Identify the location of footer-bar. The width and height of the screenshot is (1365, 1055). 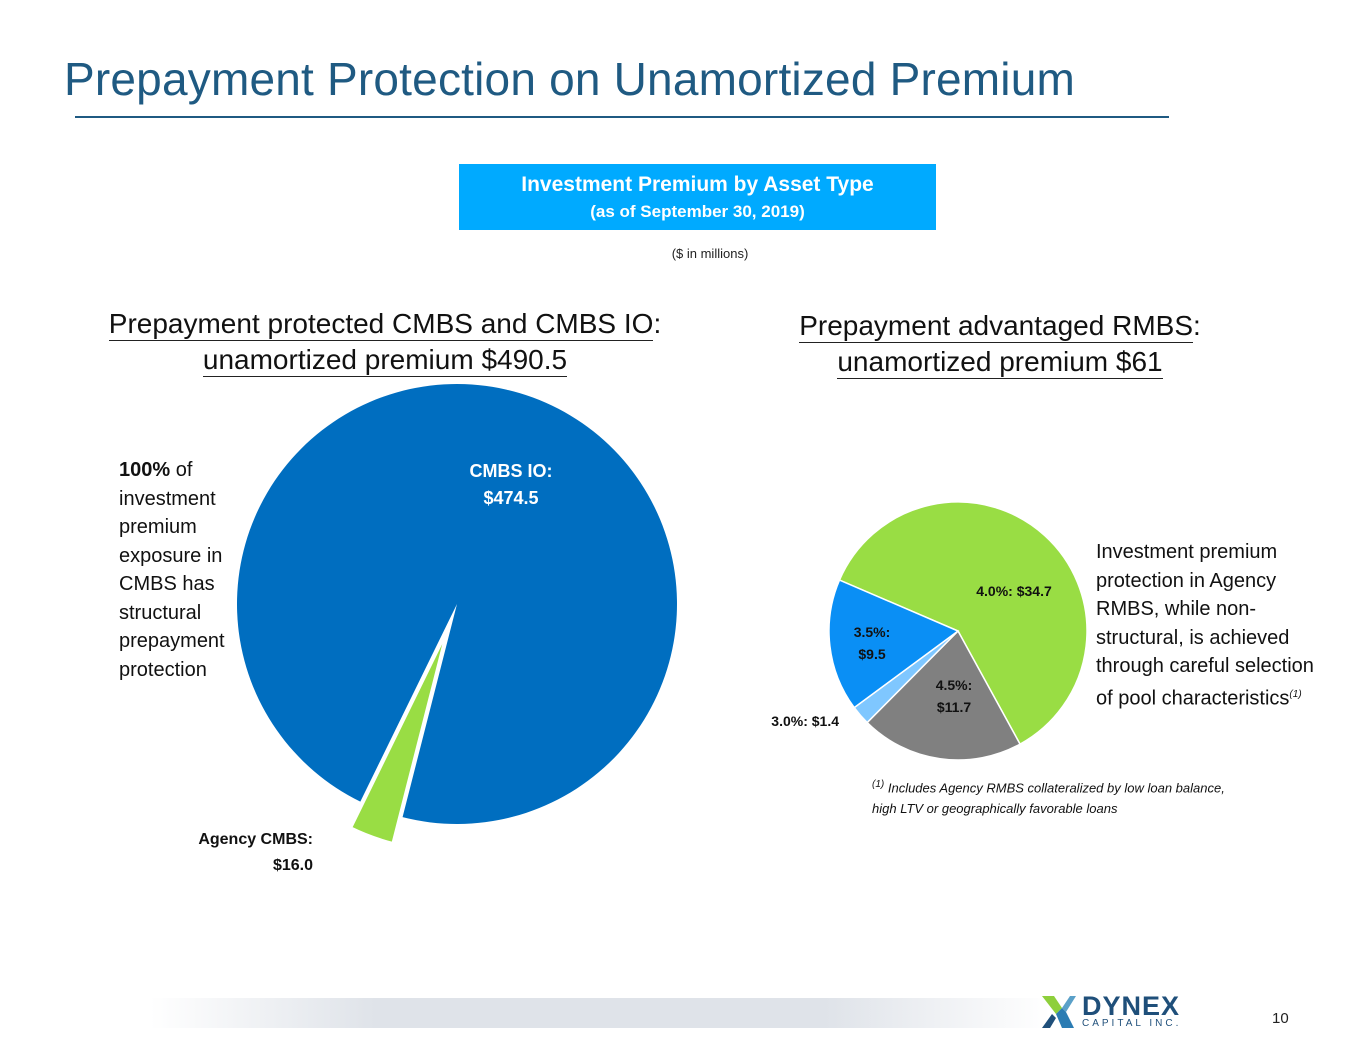
(600, 1013).